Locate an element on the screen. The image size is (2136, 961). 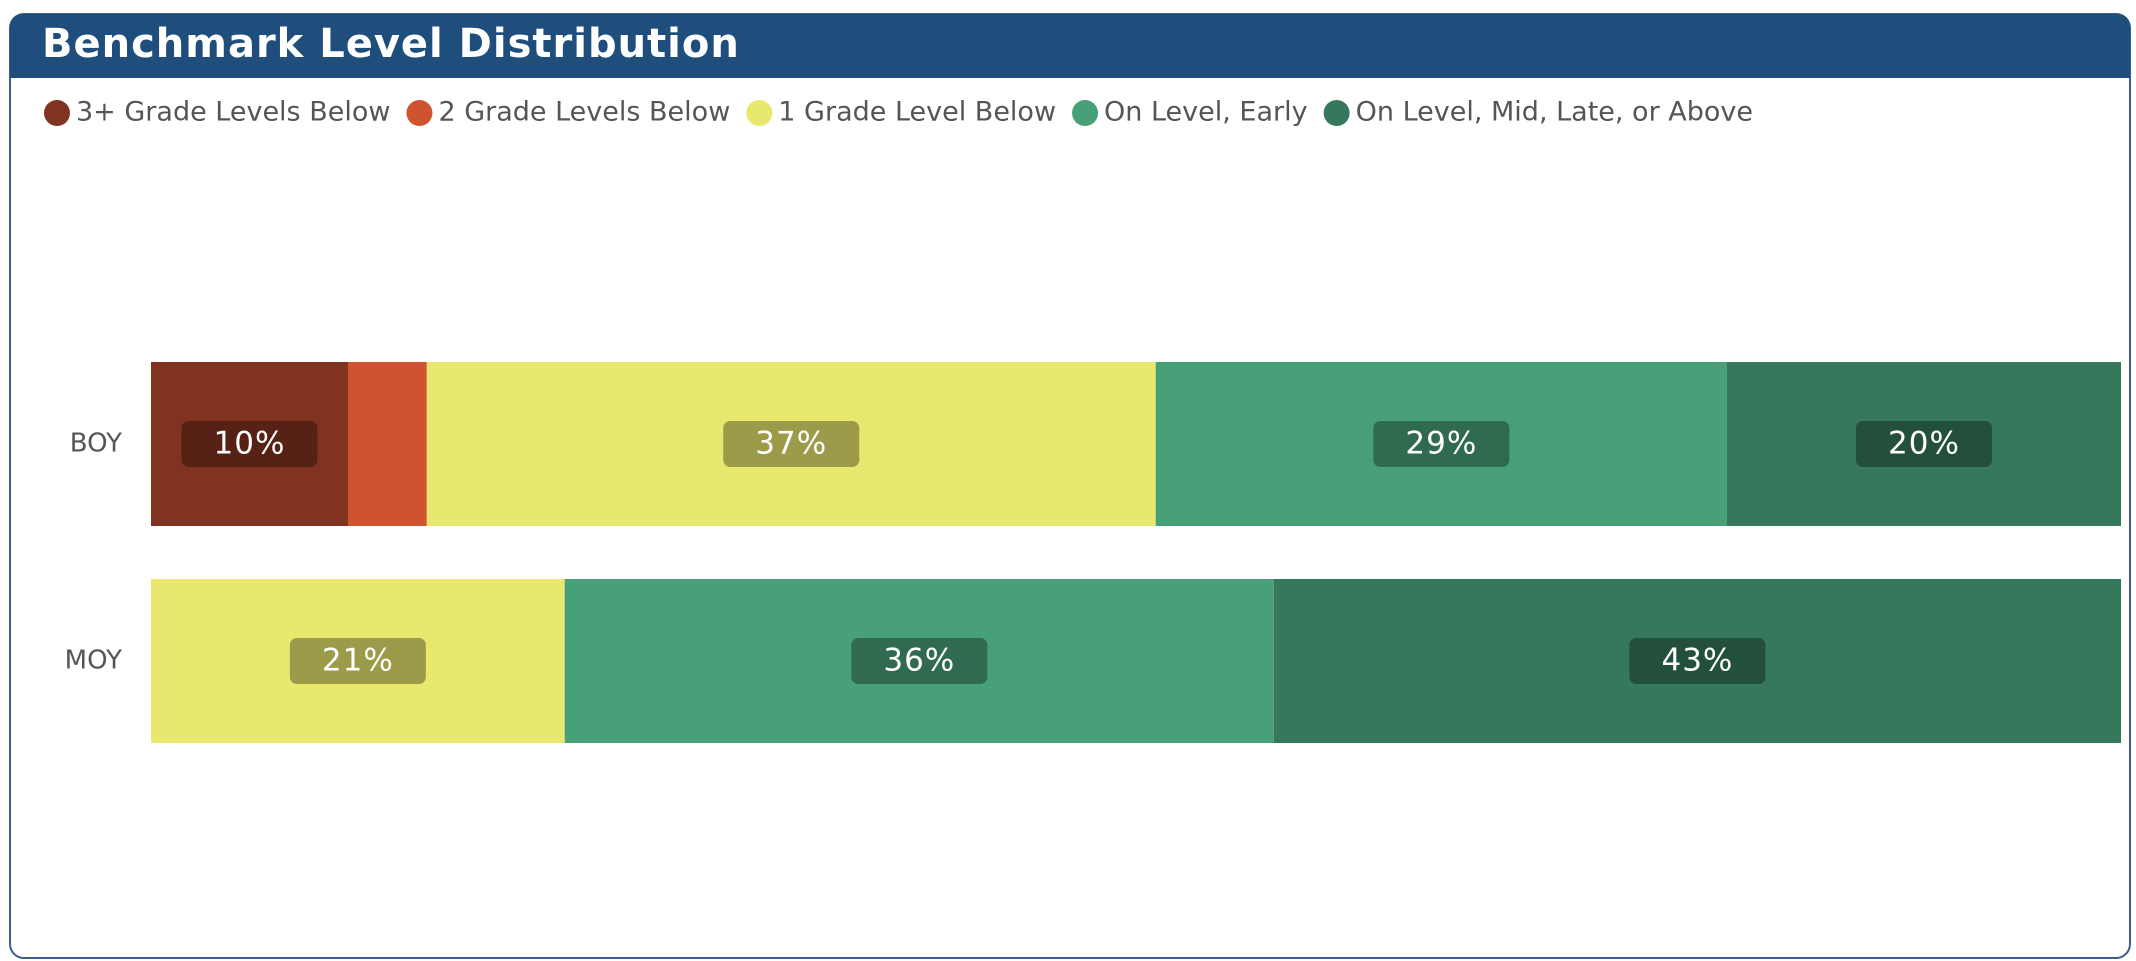
legend-label: 2 Grade Levels Below is located at coordinates (584, 112).